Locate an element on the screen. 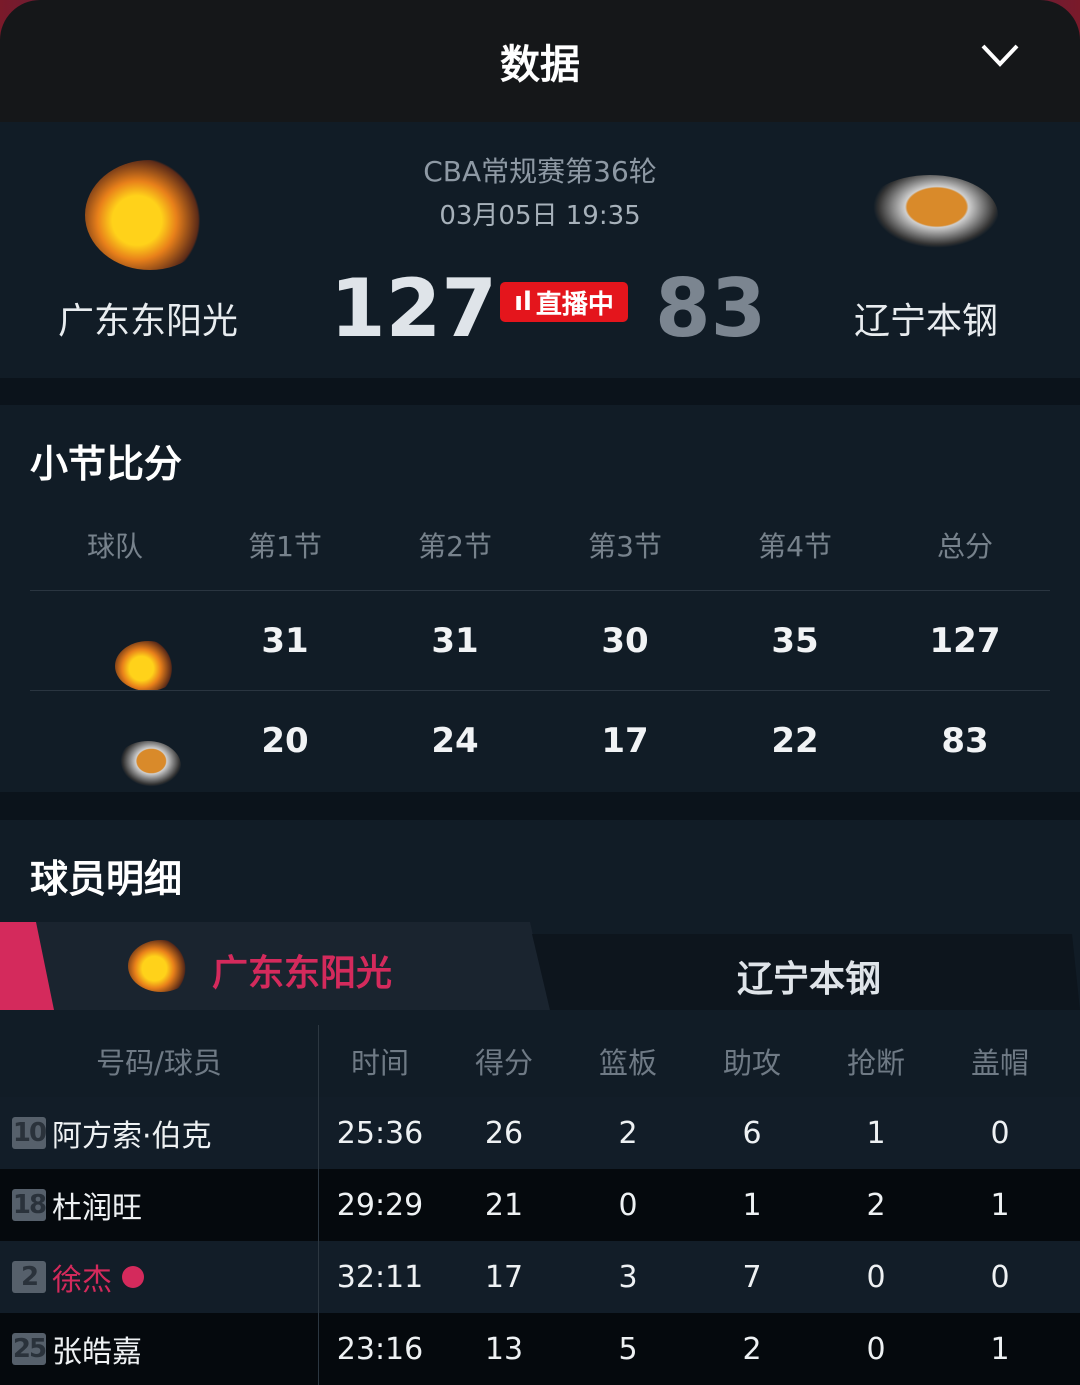 The image size is (1080, 1385). stat-cell: 32:11 is located at coordinates (380, 1277).